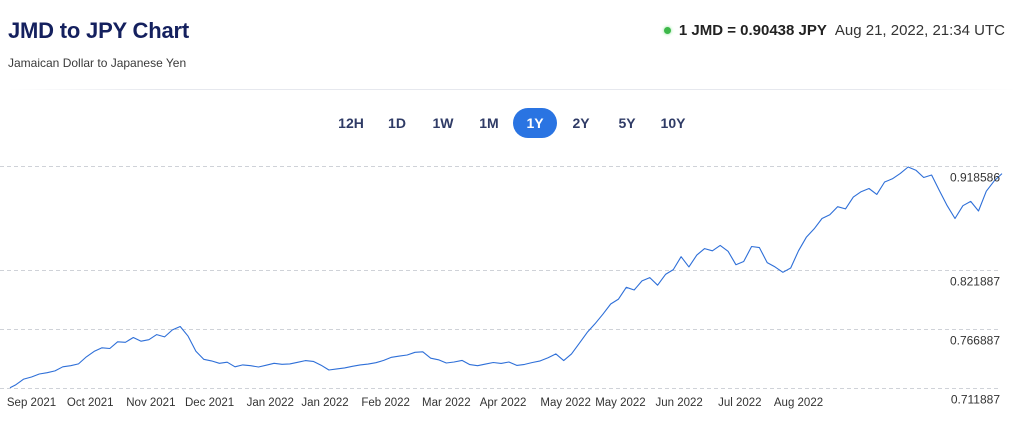  I want to click on x-tick-label: Apr 2022, so click(503, 403).